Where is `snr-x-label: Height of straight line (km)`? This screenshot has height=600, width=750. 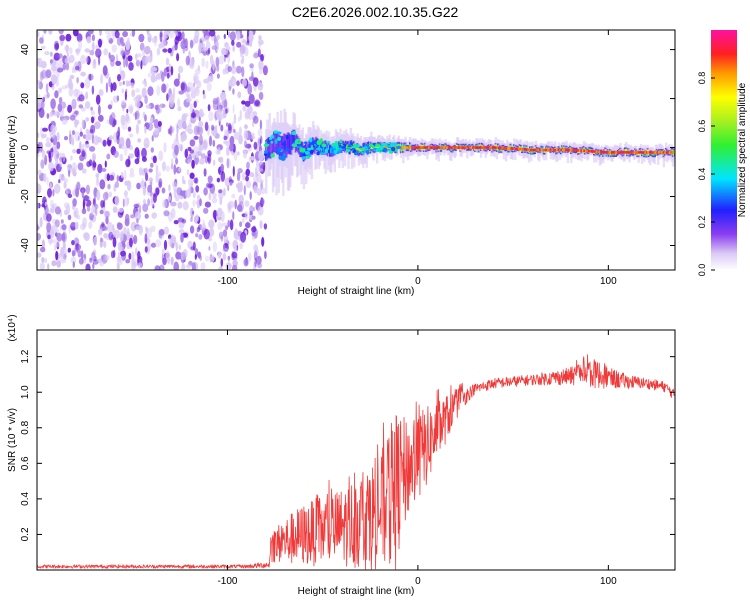
snr-x-label: Height of straight line (km) is located at coordinates (356, 591).